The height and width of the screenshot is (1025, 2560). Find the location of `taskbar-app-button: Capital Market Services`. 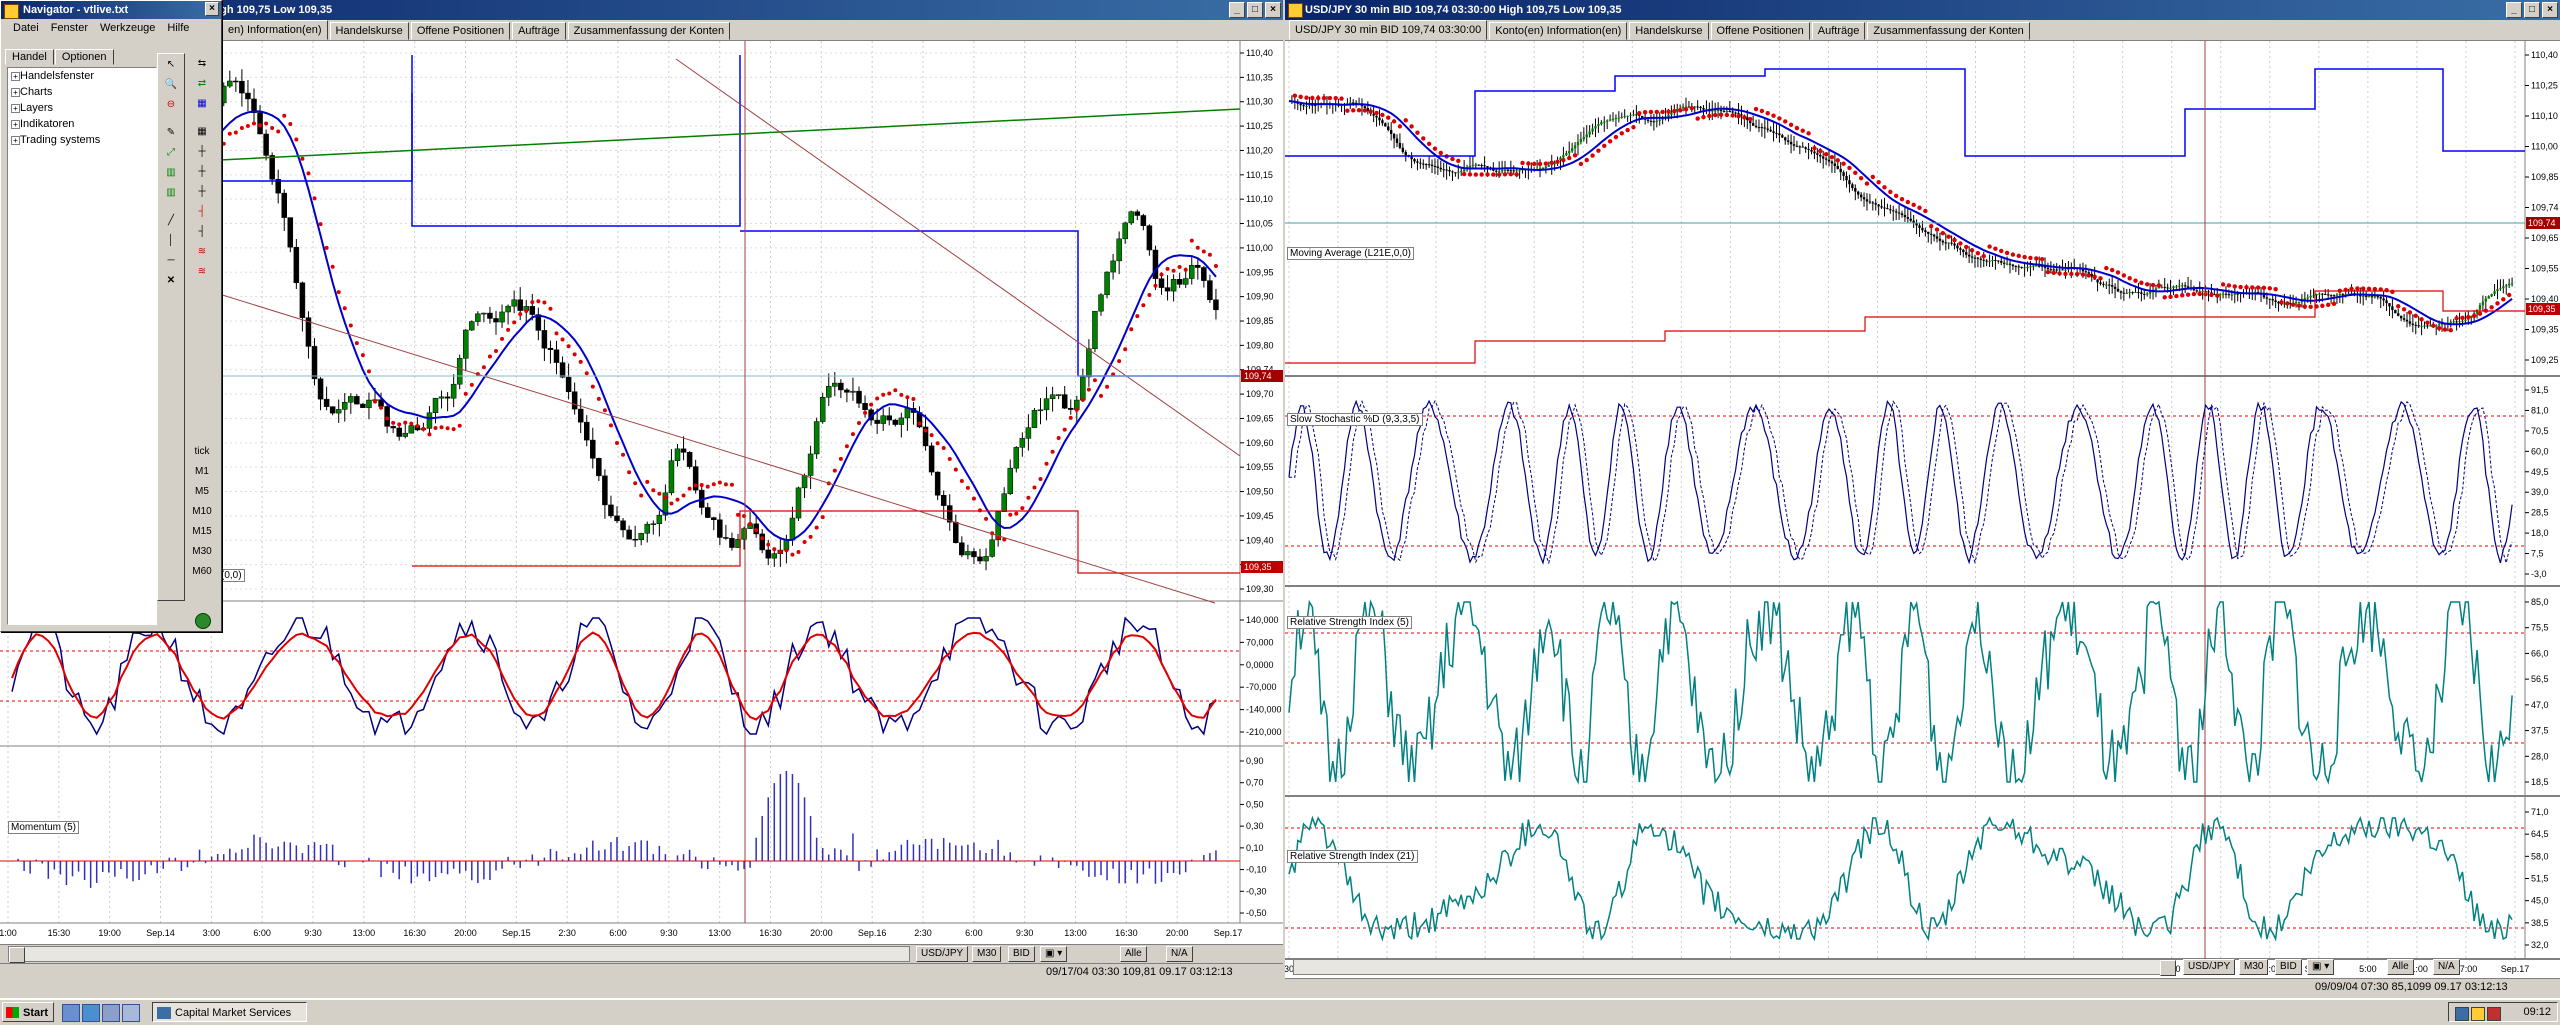

taskbar-app-button: Capital Market Services is located at coordinates (229, 1012).